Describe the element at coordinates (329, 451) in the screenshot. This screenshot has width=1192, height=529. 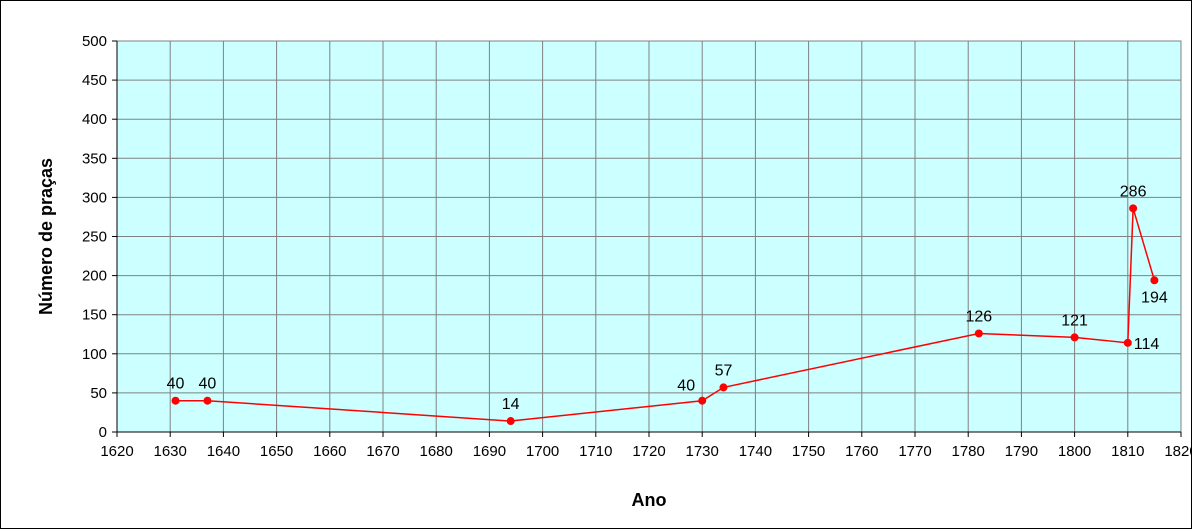
I see `x-tick-label: 1660` at that location.